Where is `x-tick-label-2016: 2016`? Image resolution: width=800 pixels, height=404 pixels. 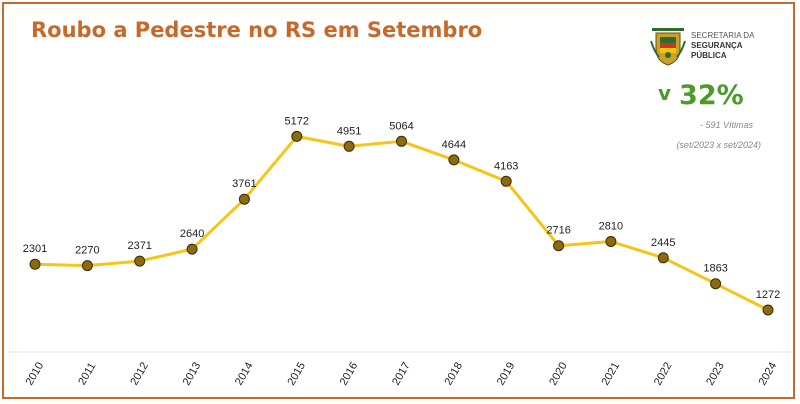 x-tick-label-2016: 2016 is located at coordinates (349, 373).